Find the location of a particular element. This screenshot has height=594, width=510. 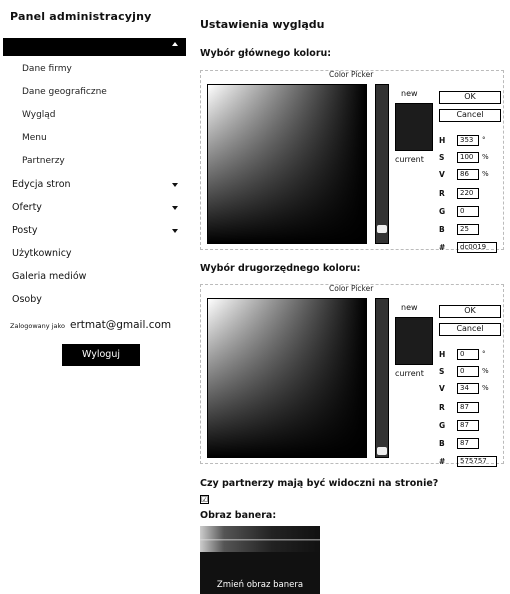

red-field-row: R 87 is located at coordinates (459, 407).